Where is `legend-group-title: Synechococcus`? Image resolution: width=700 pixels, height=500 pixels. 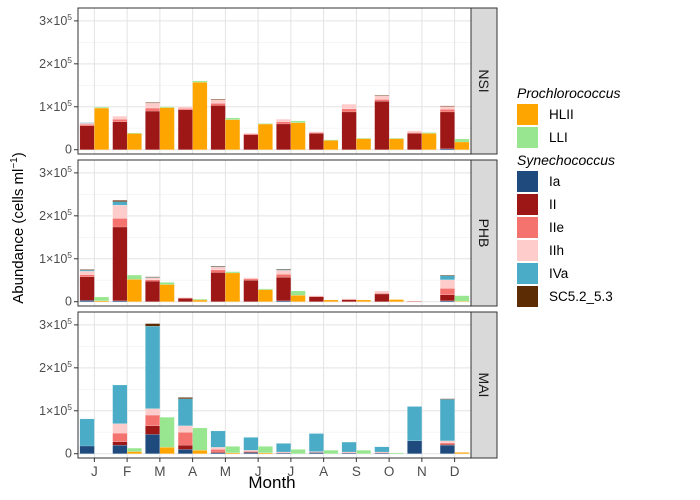
legend-group-title: Synechococcus is located at coordinates (566, 160).